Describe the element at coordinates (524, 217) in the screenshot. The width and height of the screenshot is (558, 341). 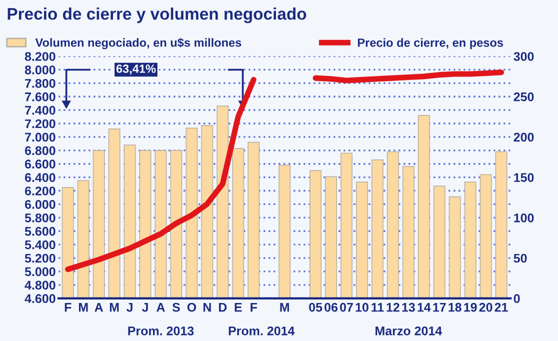
I see `y2-tick-label: 100` at that location.